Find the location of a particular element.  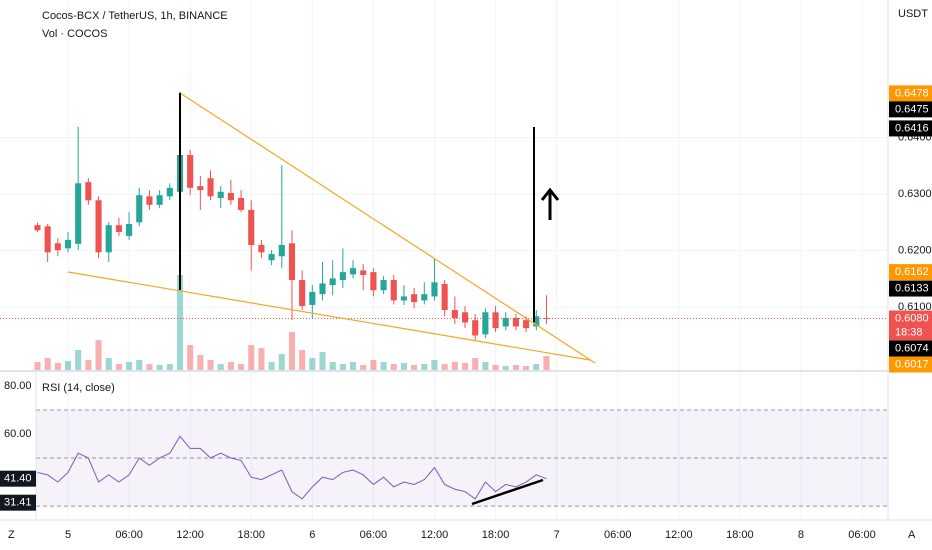

price-tag-label: 0.6133 is located at coordinates (912, 288).